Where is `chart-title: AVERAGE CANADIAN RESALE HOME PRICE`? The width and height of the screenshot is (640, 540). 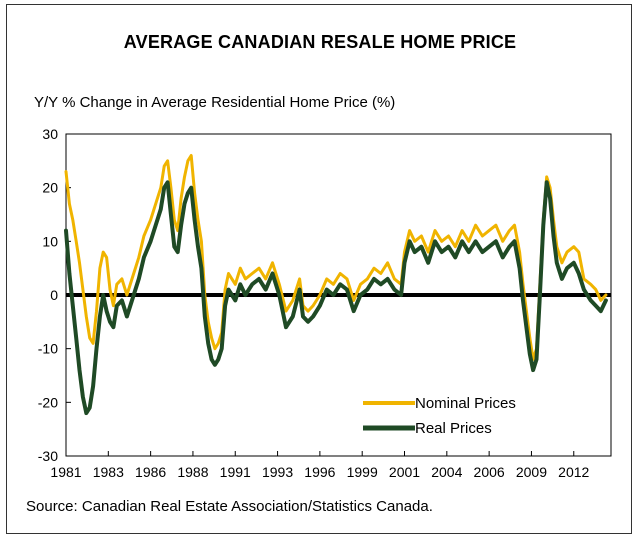 chart-title: AVERAGE CANADIAN RESALE HOME PRICE is located at coordinates (320, 42).